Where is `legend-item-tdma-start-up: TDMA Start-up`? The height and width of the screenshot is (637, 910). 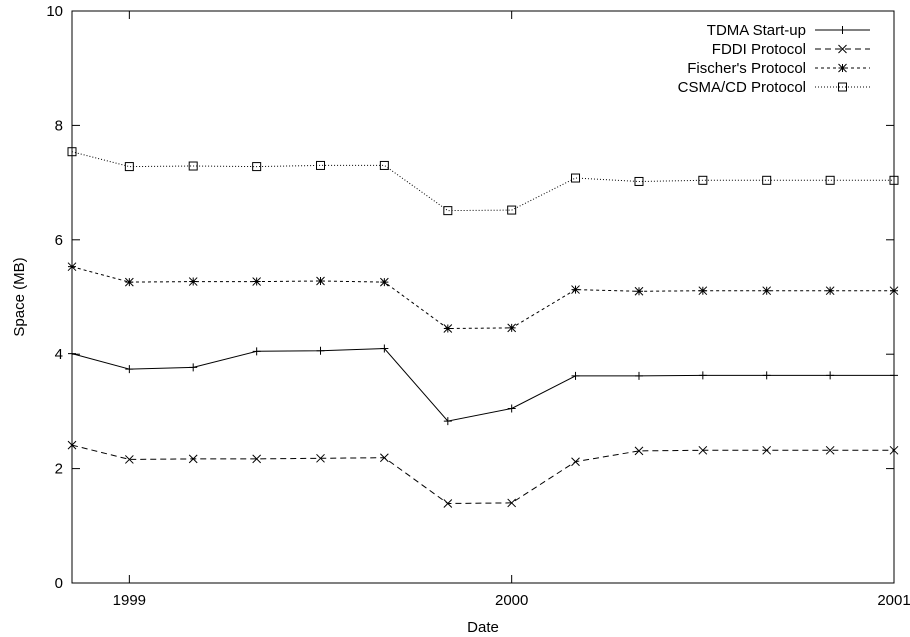
legend-item-tdma-start-up: TDMA Start-up is located at coordinates (788, 30).